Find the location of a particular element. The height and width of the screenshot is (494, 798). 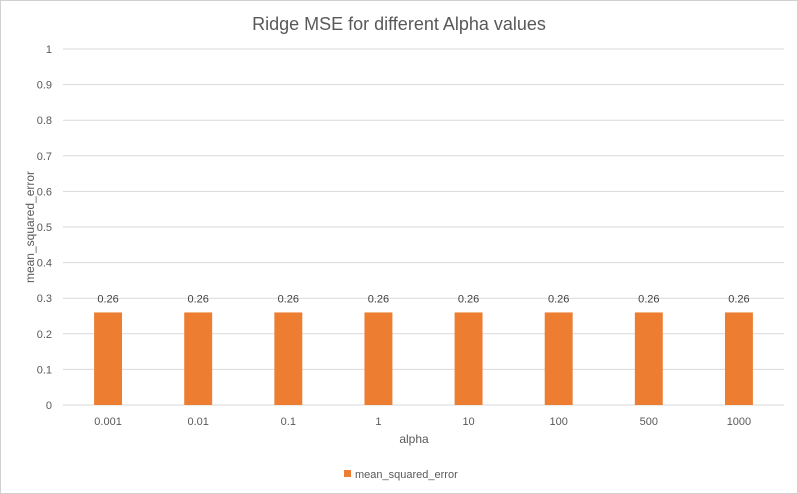

y-tick-label: 0.6 is located at coordinates (44, 192).